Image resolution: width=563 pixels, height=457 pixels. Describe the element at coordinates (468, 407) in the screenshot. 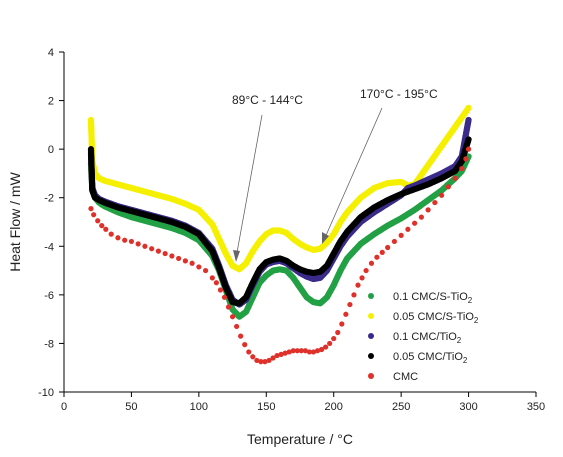

I see `x-tick-label: 300` at that location.